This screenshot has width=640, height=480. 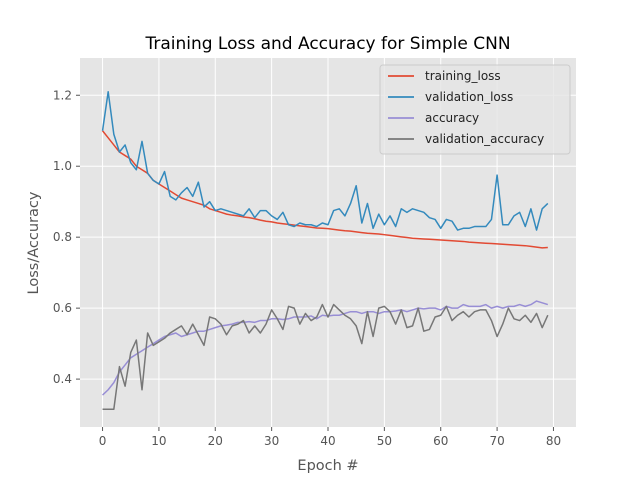 I want to click on series-line-accuracy, so click(x=325, y=348).